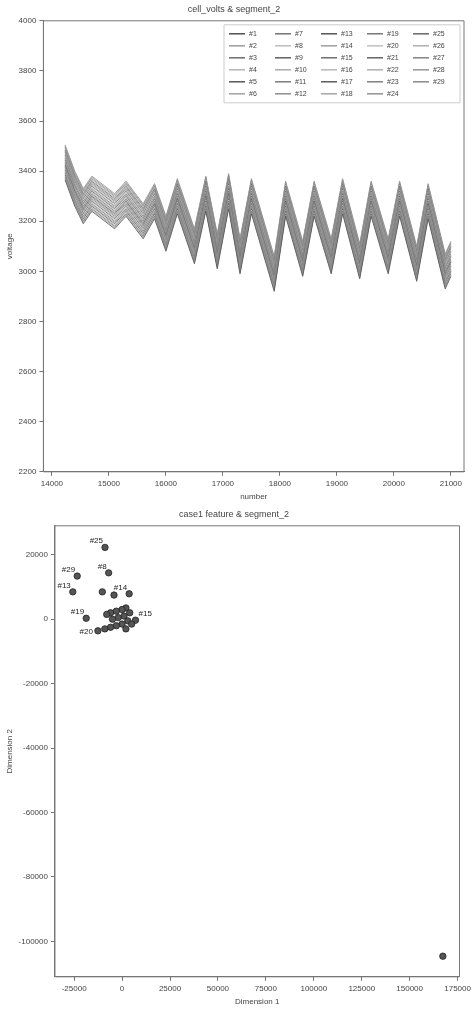  Describe the element at coordinates (109, 483) in the screenshot. I see `x-tick-label: 15000` at that location.